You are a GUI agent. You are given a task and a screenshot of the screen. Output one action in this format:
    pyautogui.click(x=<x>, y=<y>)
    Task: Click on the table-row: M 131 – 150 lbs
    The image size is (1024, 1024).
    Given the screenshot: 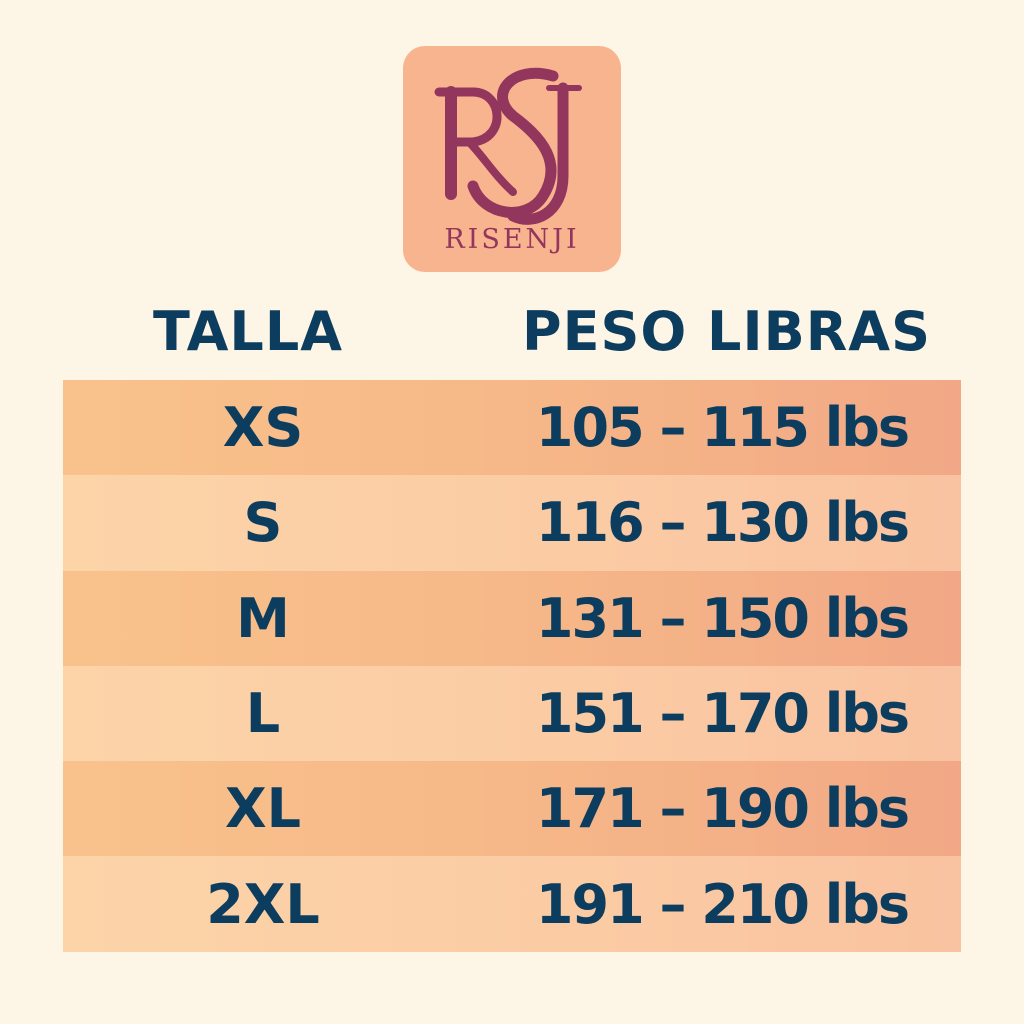 What is the action you would take?
    pyautogui.click(x=512, y=618)
    